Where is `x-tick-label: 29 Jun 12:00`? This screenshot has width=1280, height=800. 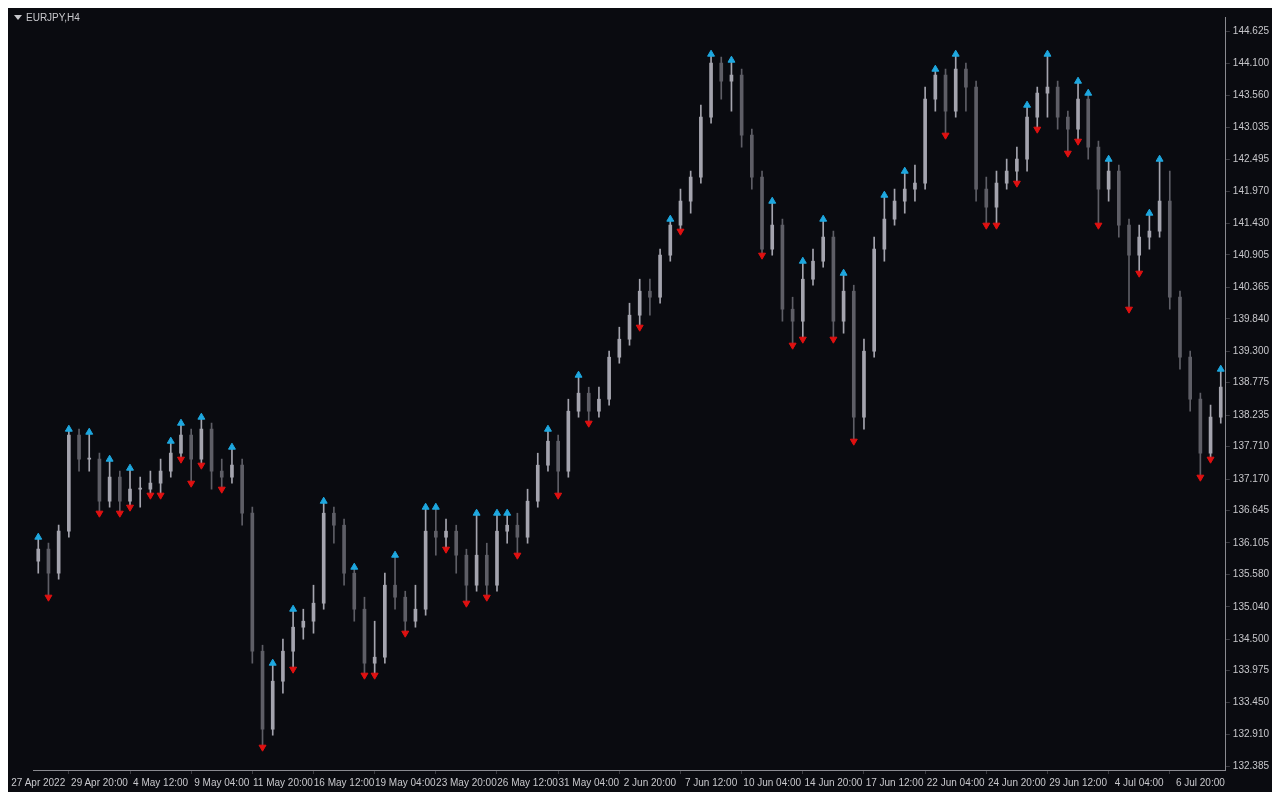
x-tick-label: 29 Jun 12:00 is located at coordinates (1078, 782).